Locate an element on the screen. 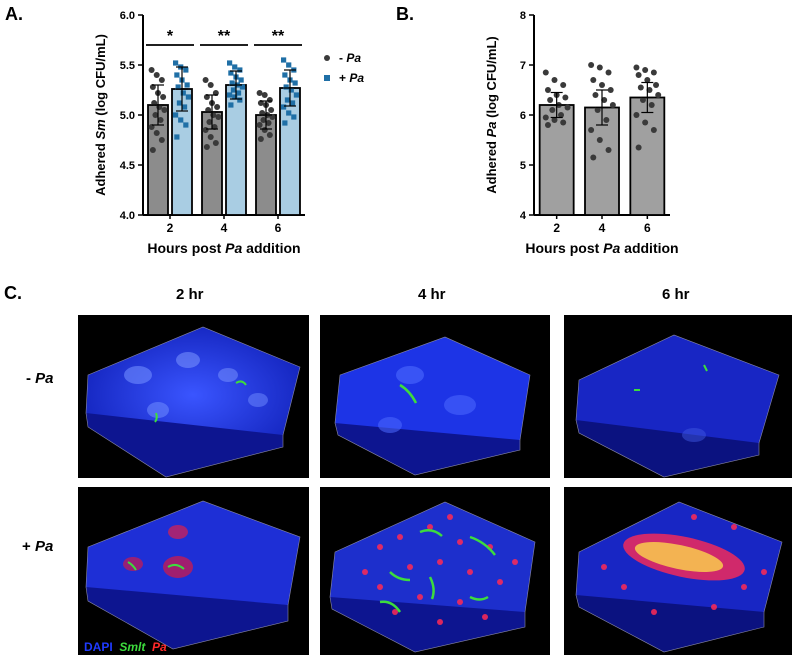  x-axis-label-part: Pa is located at coordinates (611, 248).